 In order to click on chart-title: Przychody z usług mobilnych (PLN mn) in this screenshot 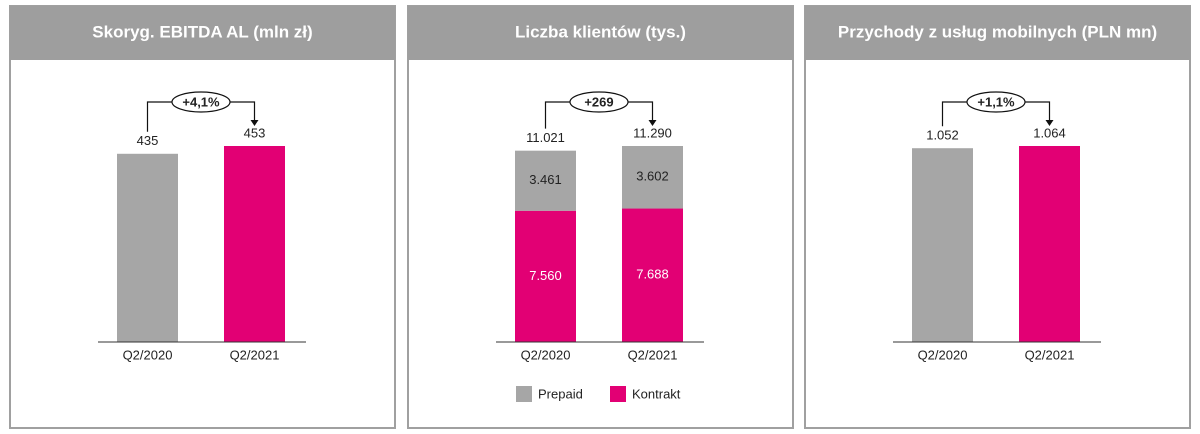, I will do `click(997, 31)`.